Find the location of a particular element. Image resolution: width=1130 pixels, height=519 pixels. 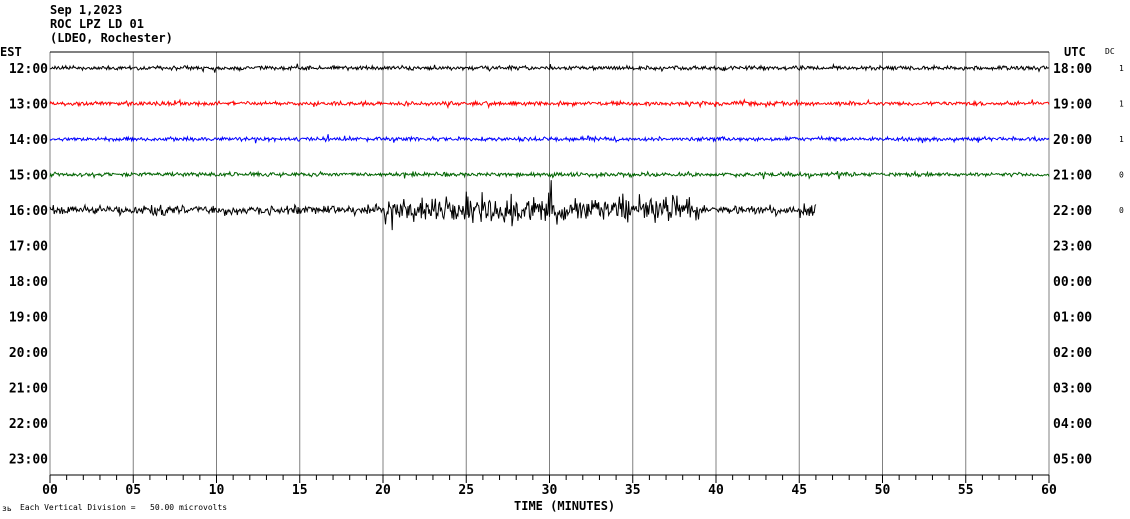

x-tick-label: 60 is located at coordinates (1049, 490).